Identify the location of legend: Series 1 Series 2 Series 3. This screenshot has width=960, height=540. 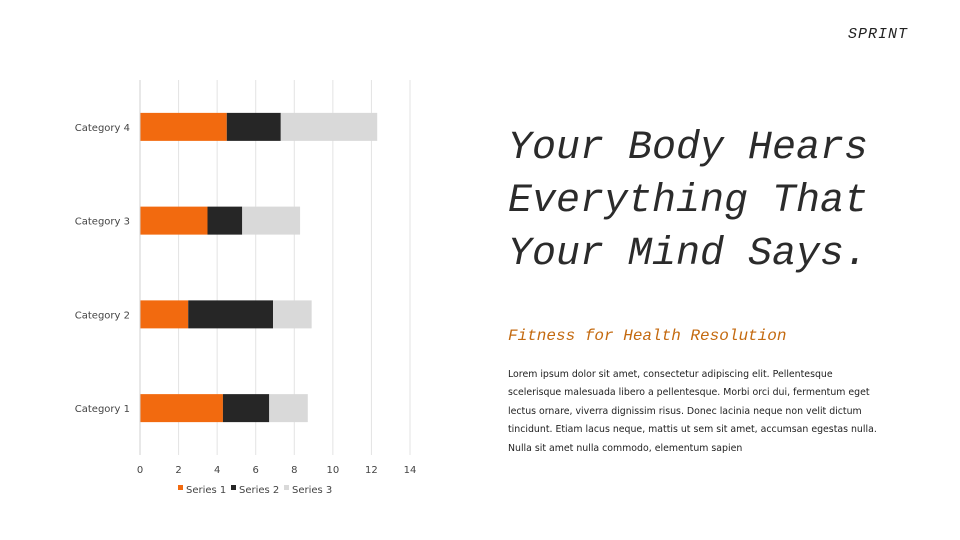
(255, 490).